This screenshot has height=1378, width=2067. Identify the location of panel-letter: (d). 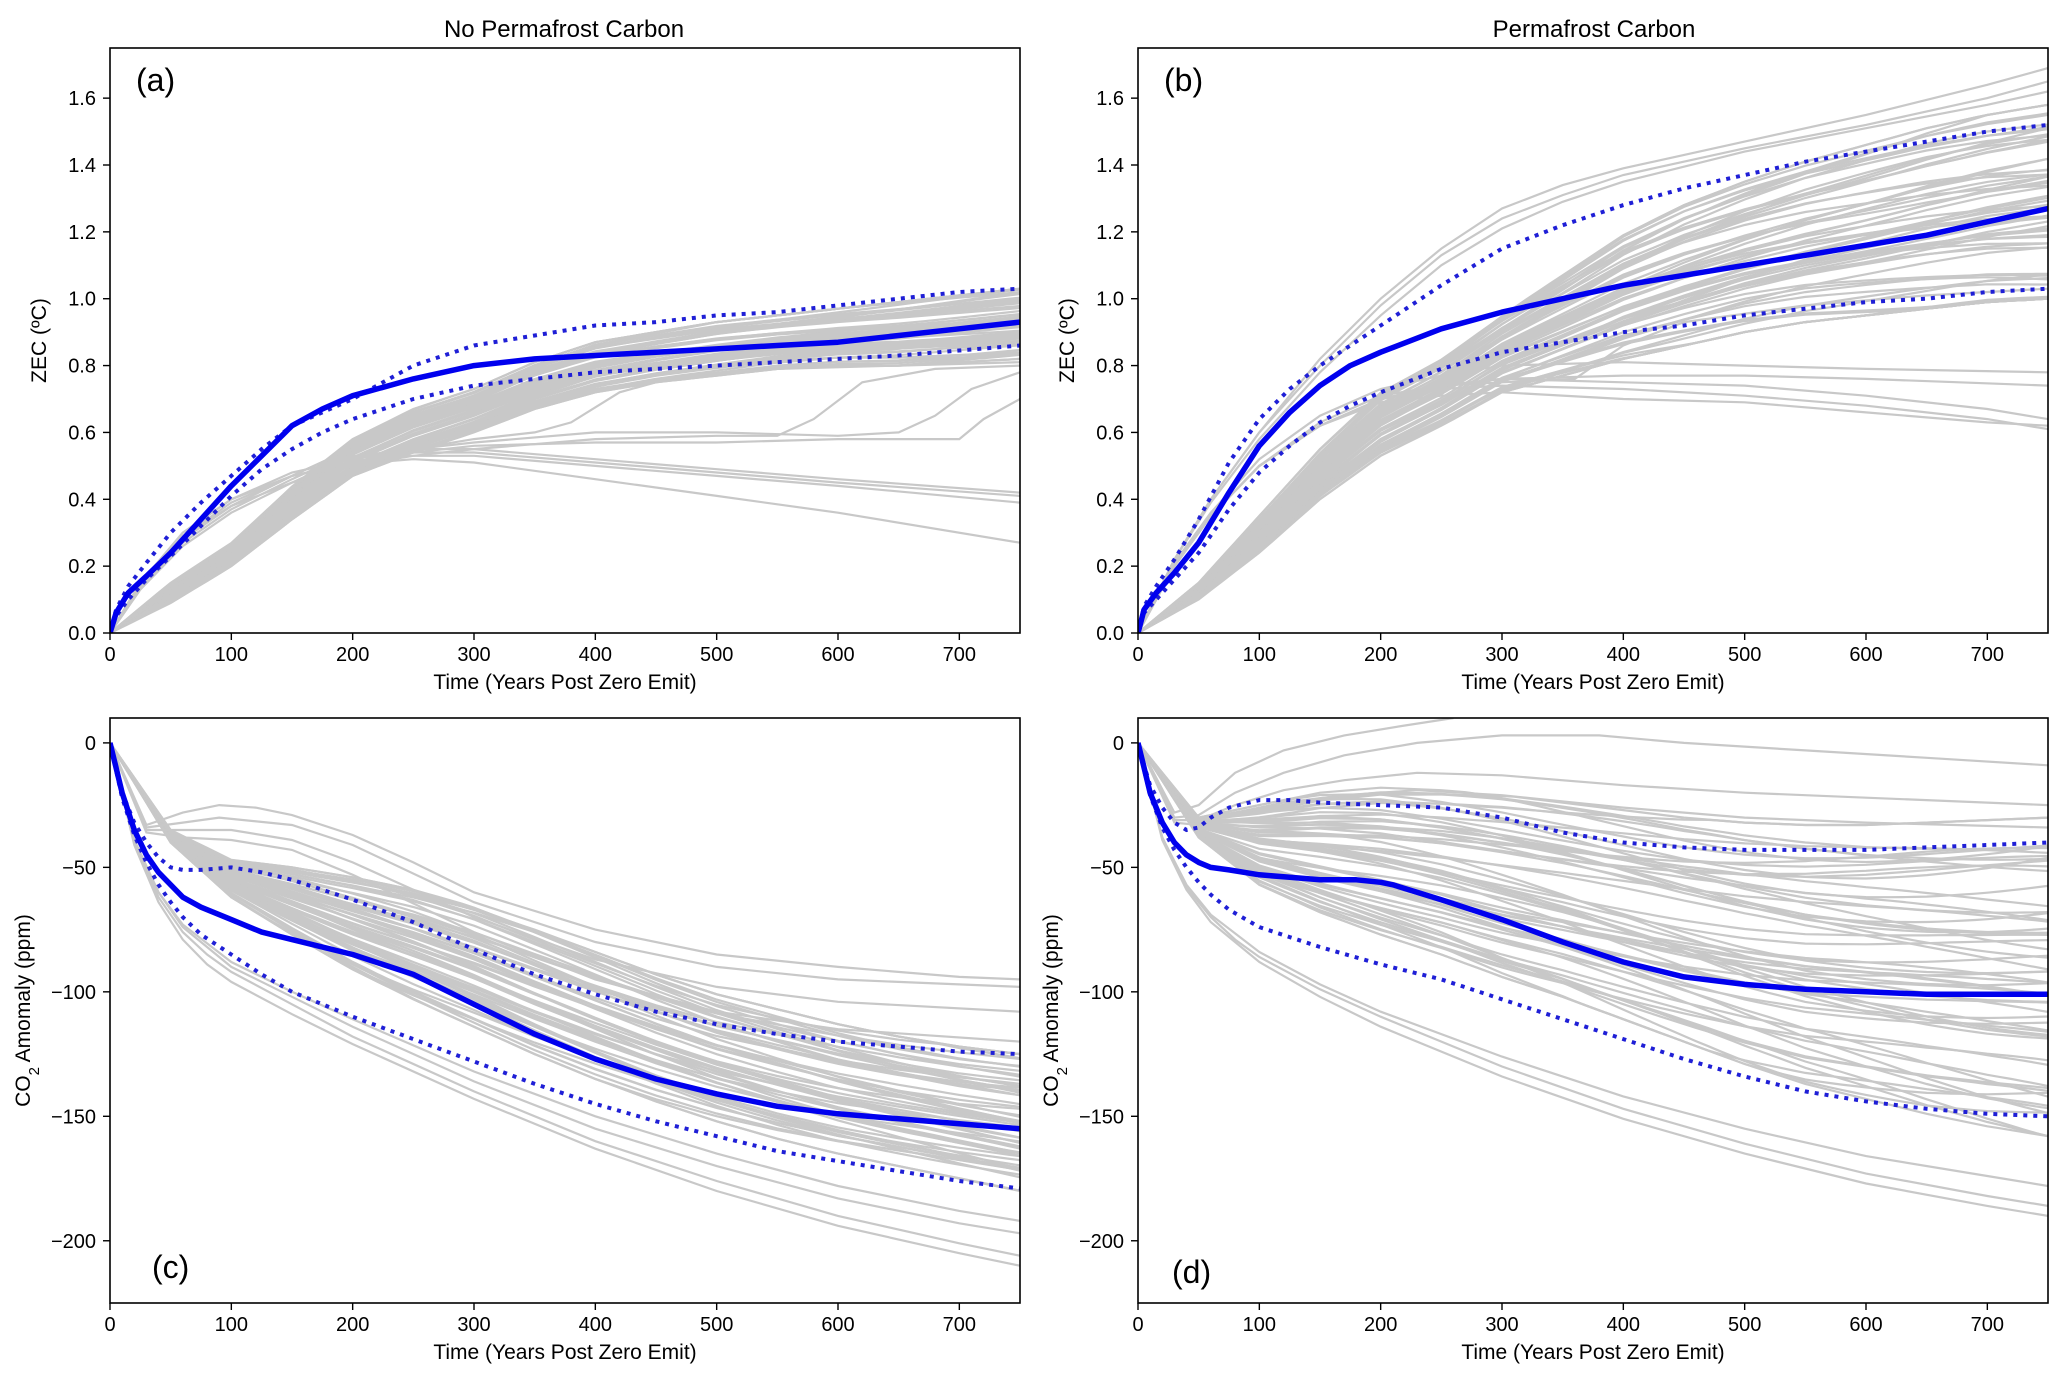
(1191, 1272).